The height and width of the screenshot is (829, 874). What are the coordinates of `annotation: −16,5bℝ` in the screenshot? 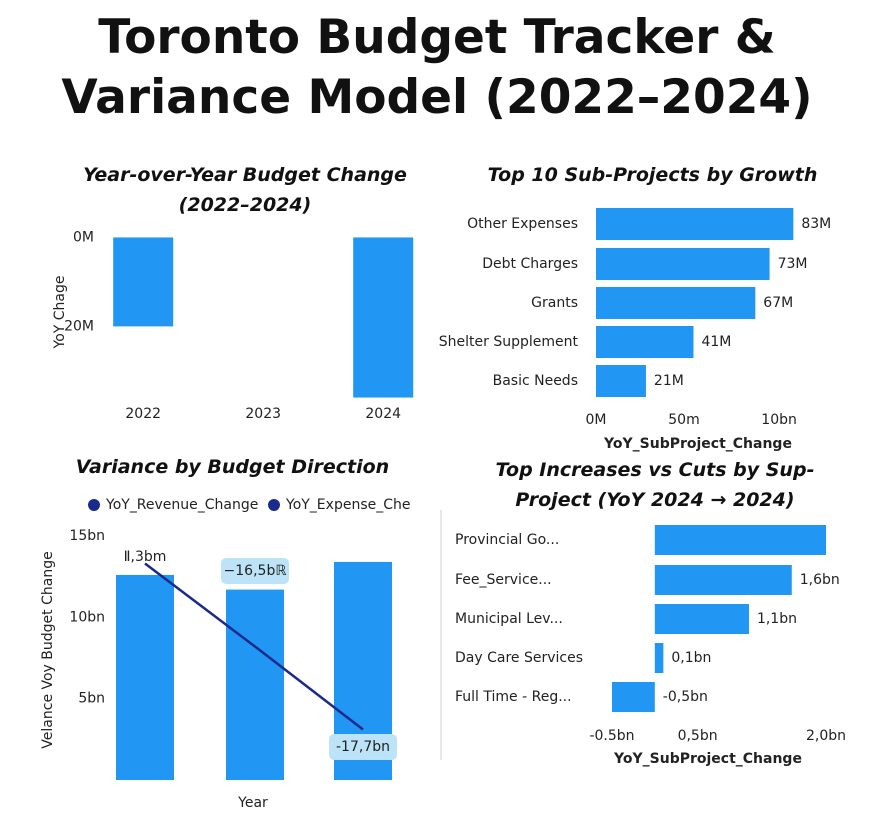 It's located at (256, 571).